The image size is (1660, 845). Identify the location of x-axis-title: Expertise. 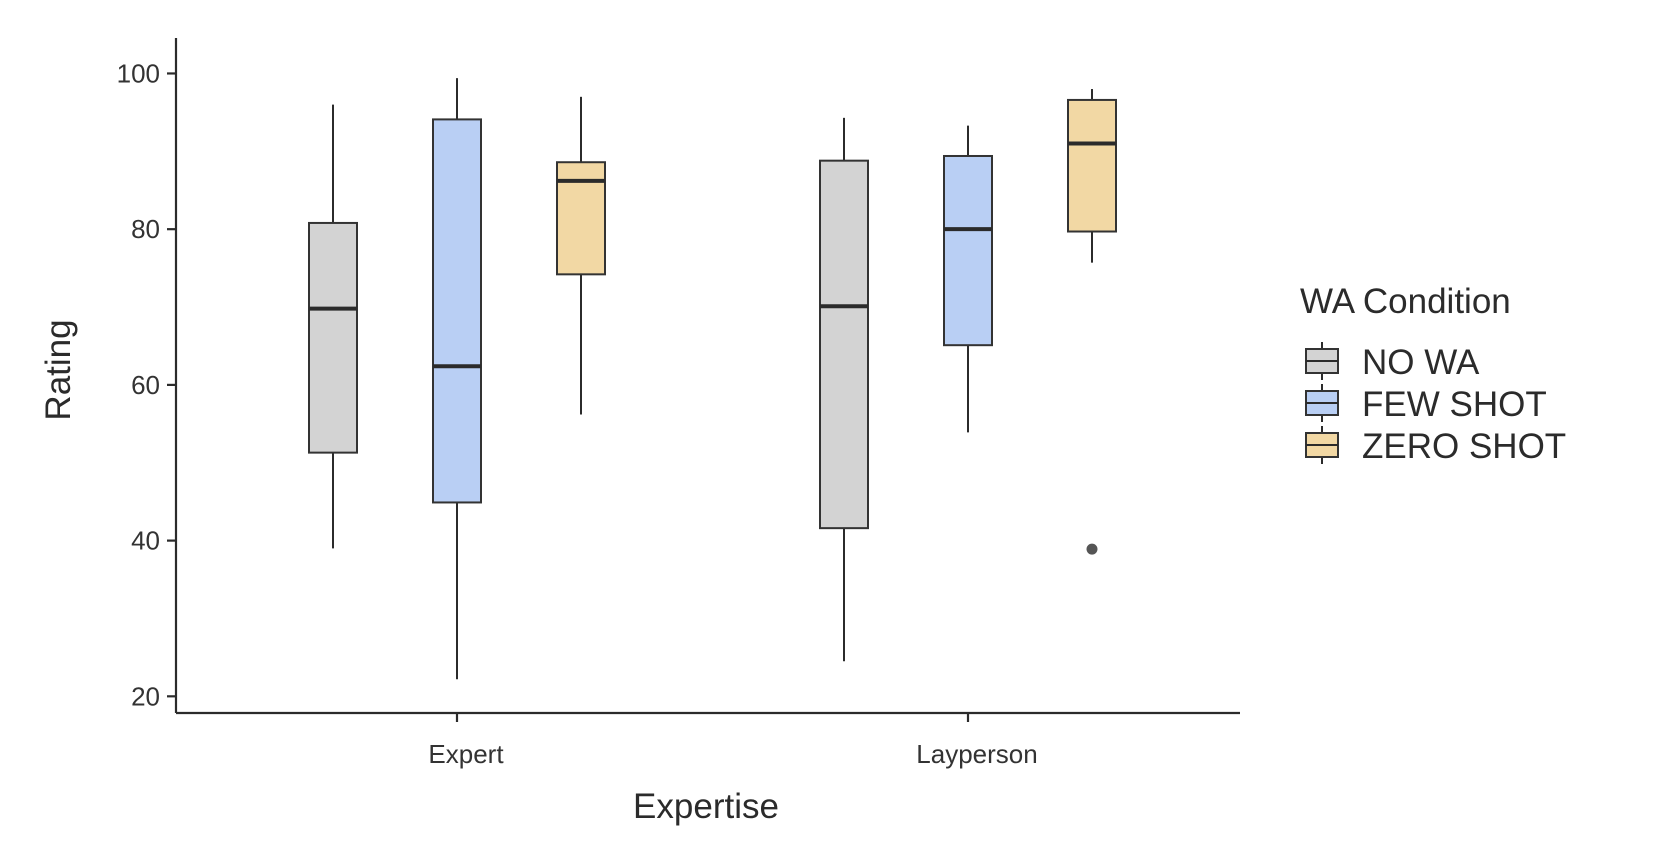
(706, 806).